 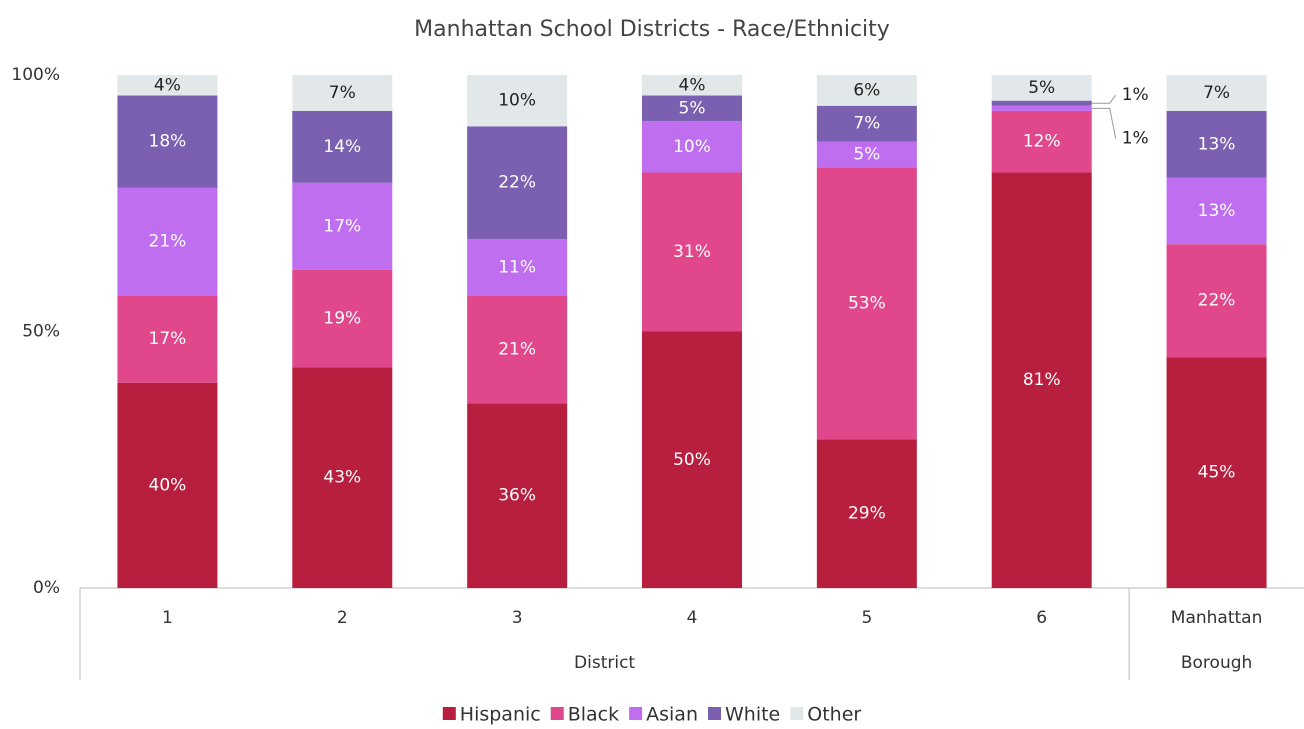 I want to click on data-label: 43%, so click(x=342, y=478).